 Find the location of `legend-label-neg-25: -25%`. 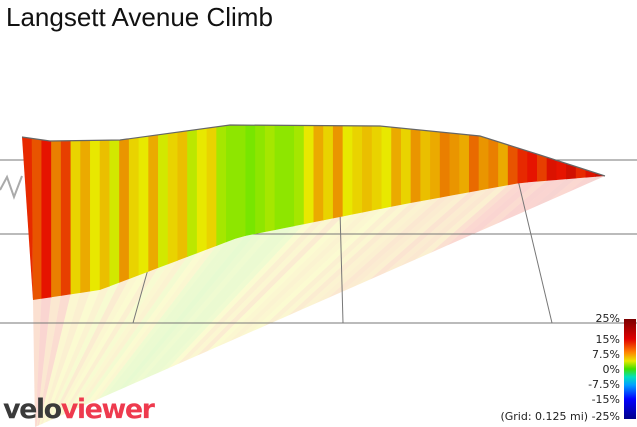

legend-label-neg-25: -25% is located at coordinates (605, 416).